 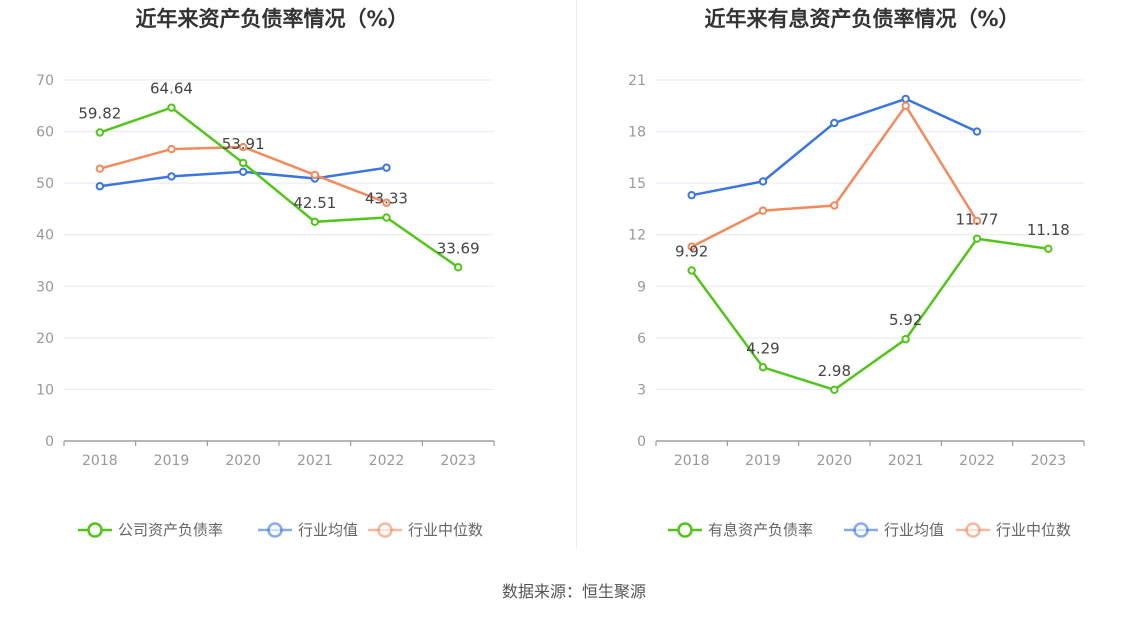 I want to click on data-label: 11.77, so click(x=977, y=220).